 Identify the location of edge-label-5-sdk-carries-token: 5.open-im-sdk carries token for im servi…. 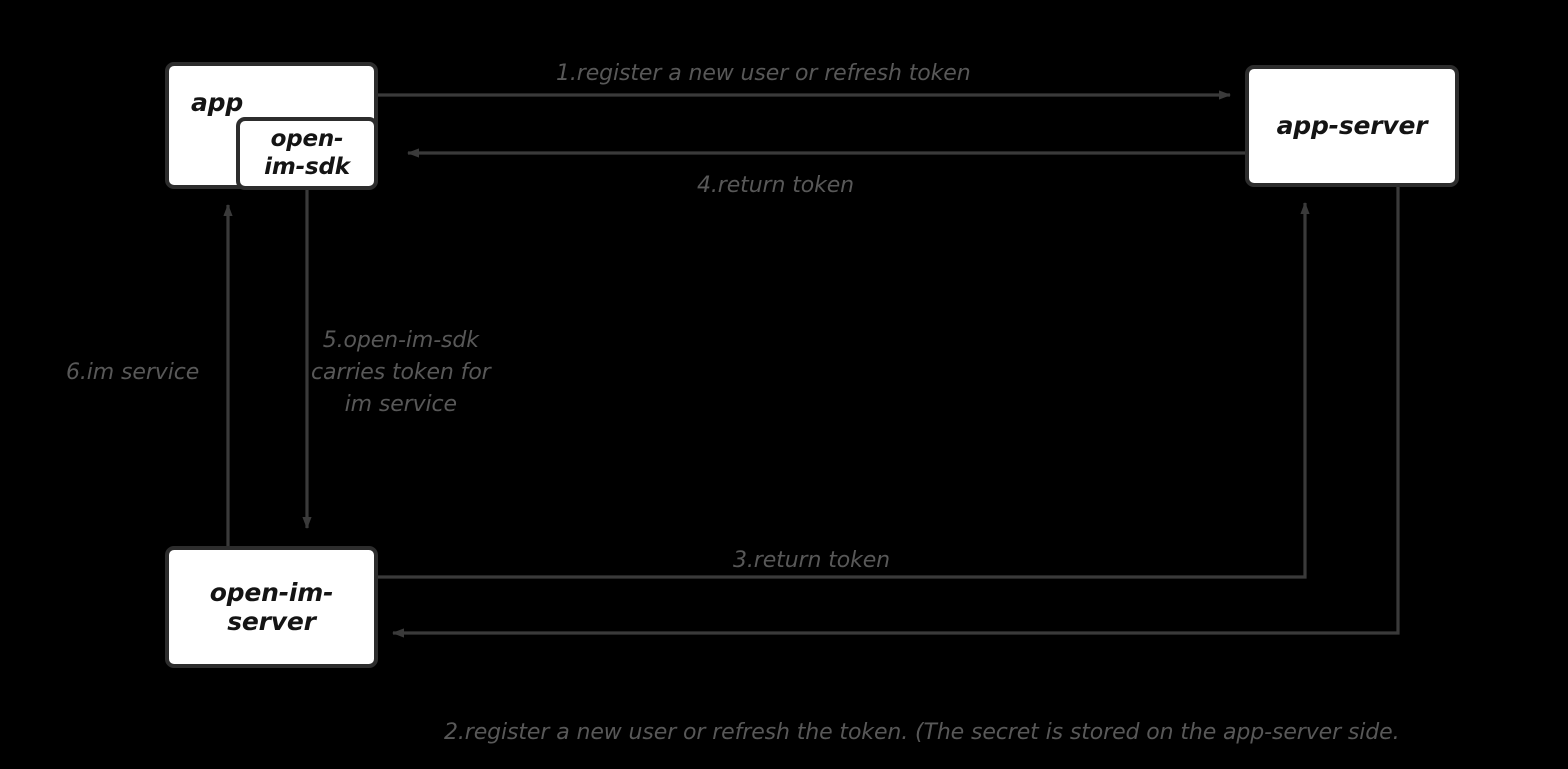
(401, 372).